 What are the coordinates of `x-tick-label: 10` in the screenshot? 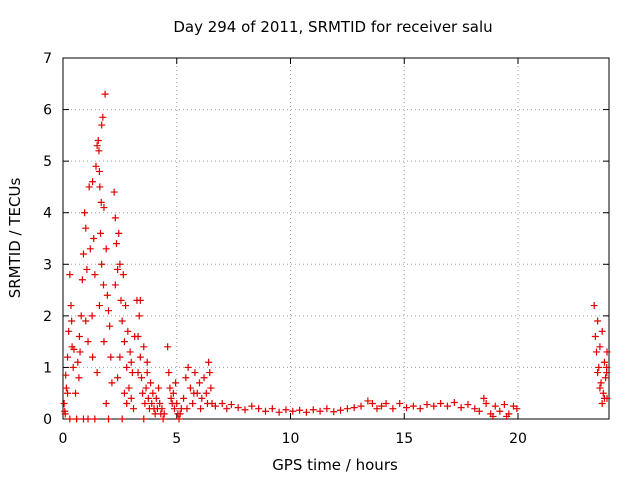 It's located at (291, 439).